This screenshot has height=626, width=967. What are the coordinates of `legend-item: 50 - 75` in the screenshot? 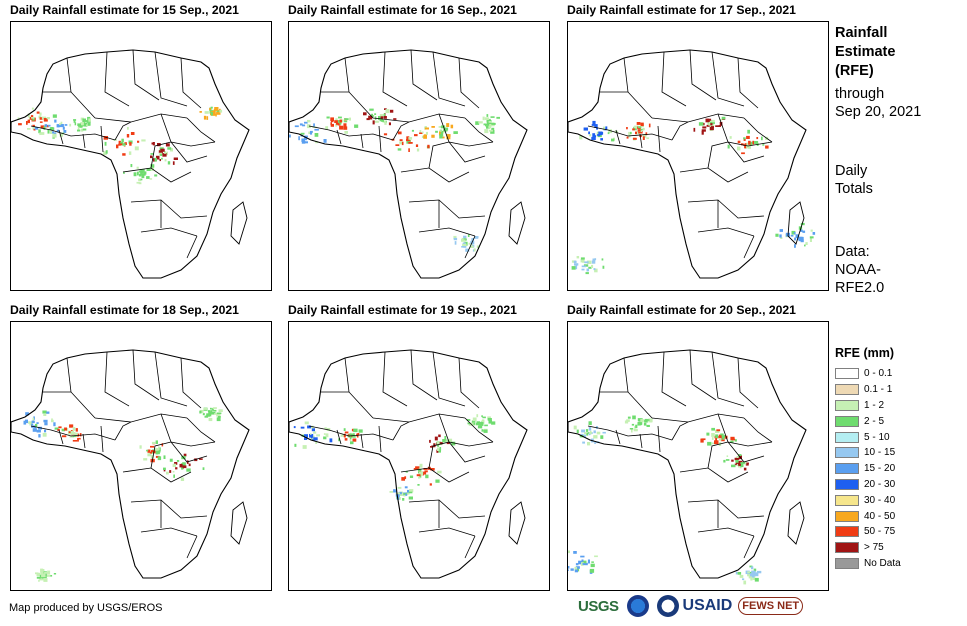 It's located at (875, 532).